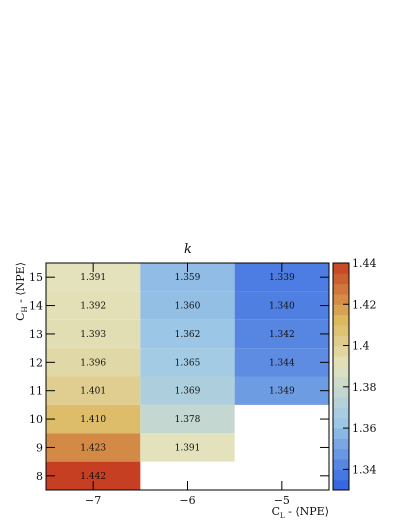  I want to click on colorbar-tick-label: 1.44, so click(364, 263).